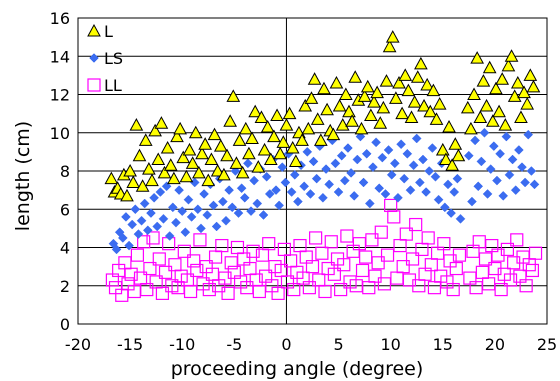 The image size is (560, 381). What do you see at coordinates (94, 85) in the screenshot?
I see `legend-marker-LL` at bounding box center [94, 85].